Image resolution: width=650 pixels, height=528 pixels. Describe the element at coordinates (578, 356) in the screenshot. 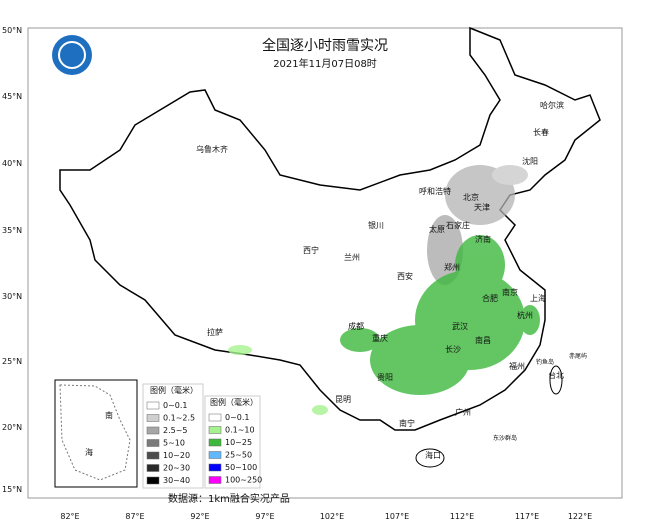

I see `city-label: 赤尾屿` at that location.